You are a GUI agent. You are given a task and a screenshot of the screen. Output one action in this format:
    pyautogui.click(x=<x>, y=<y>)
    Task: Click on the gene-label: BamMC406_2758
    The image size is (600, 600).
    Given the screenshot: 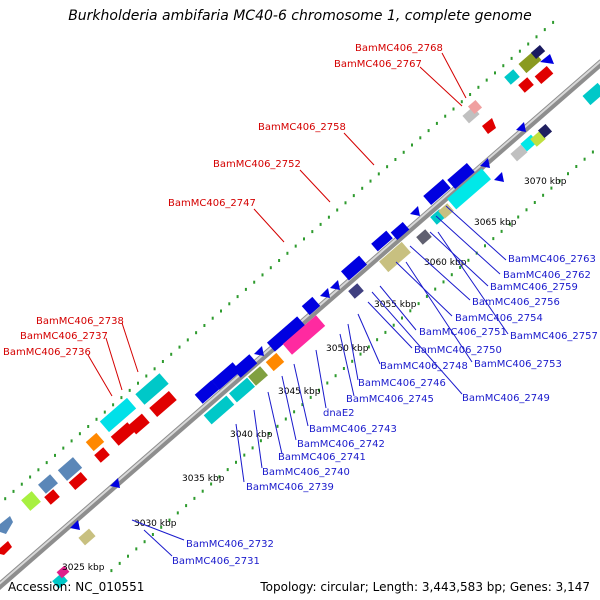 What is the action you would take?
    pyautogui.click(x=302, y=127)
    